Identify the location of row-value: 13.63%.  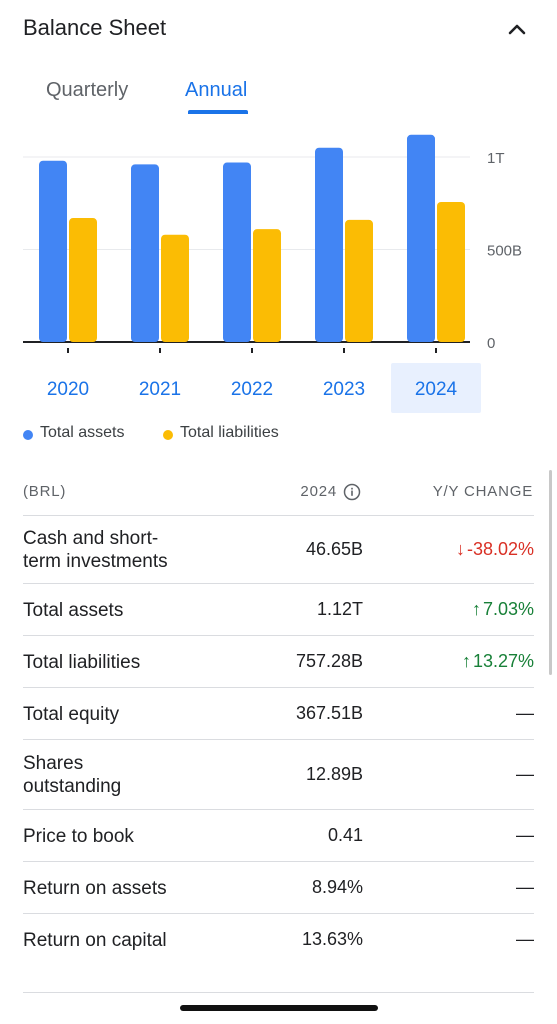
(332, 939).